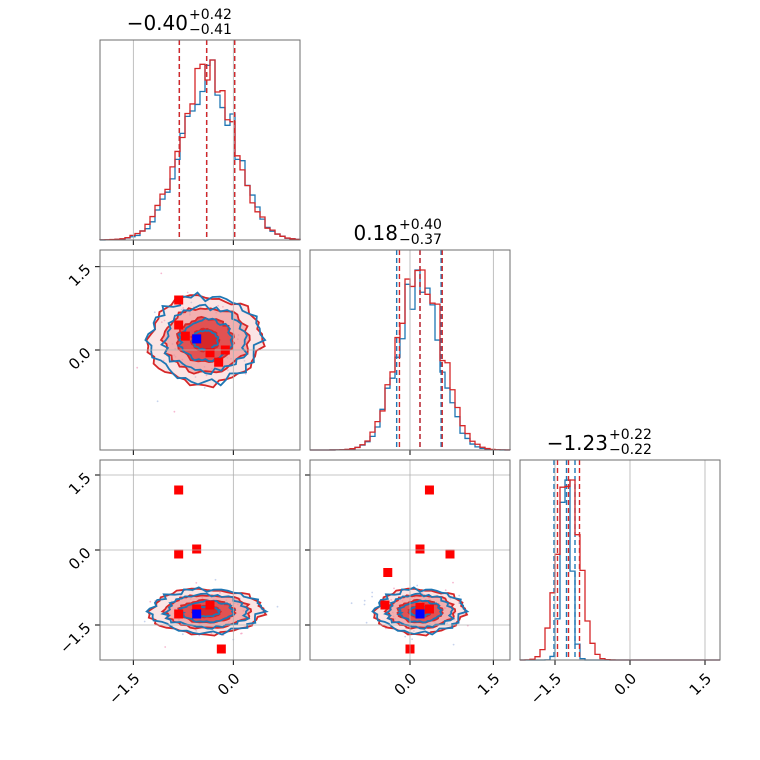 The height and width of the screenshot is (760, 760). What do you see at coordinates (80, 275) in the screenshot?
I see `y-tick-label-1-1: 1.5` at bounding box center [80, 275].